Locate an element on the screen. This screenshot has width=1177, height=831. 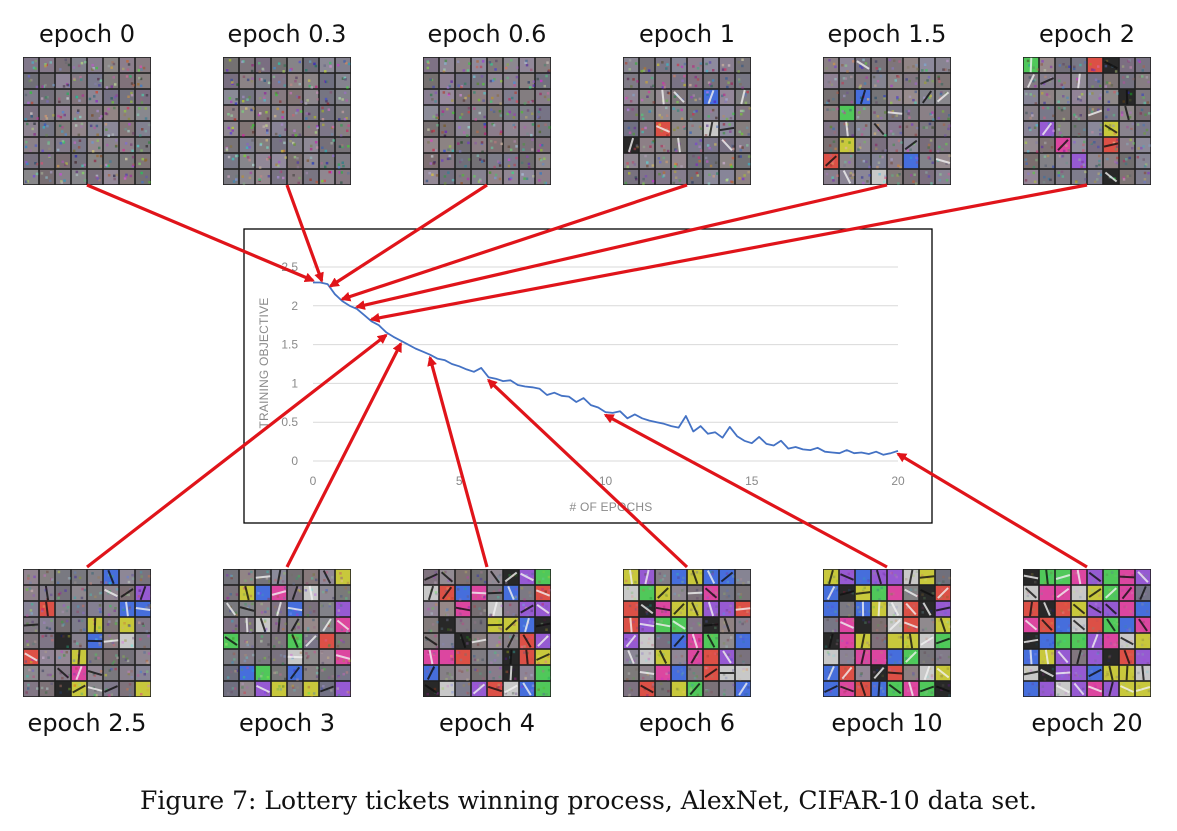
filter-panel: epoch 2 is located at coordinates (1087, 102).